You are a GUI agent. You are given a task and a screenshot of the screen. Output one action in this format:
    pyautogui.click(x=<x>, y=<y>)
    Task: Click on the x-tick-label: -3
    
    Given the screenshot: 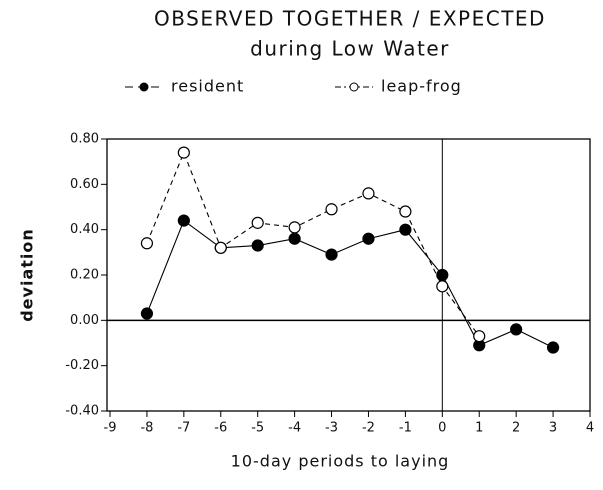 What is the action you would take?
    pyautogui.click(x=331, y=428)
    